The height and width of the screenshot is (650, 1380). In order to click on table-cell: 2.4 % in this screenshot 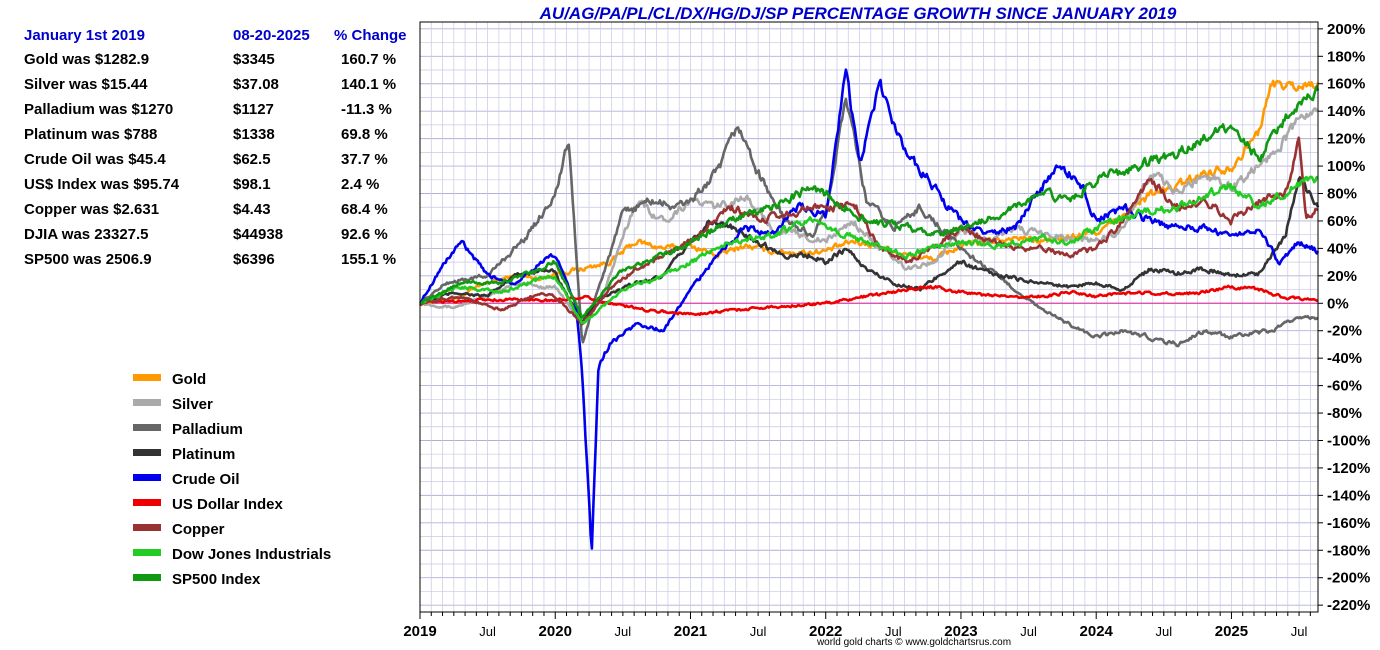, I will do `click(360, 184)`.